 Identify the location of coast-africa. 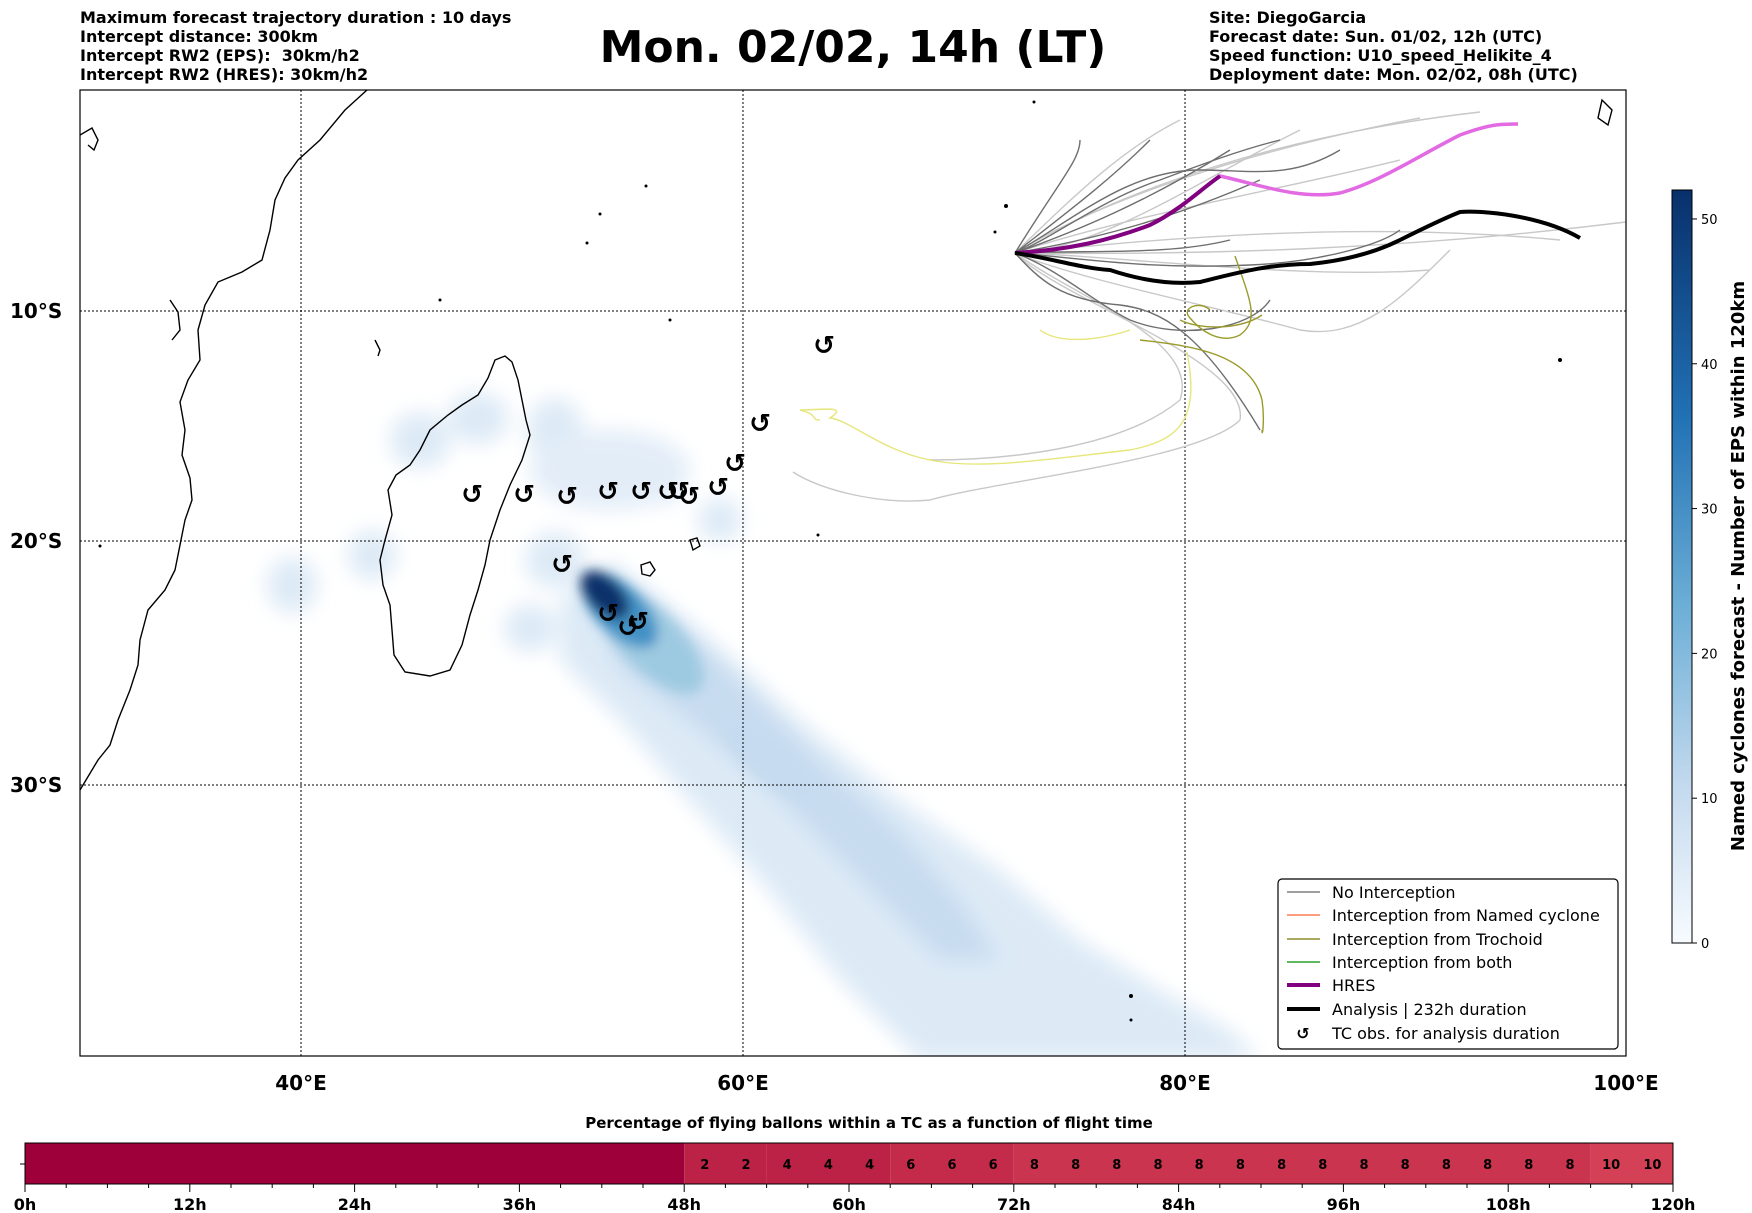
(224, 440).